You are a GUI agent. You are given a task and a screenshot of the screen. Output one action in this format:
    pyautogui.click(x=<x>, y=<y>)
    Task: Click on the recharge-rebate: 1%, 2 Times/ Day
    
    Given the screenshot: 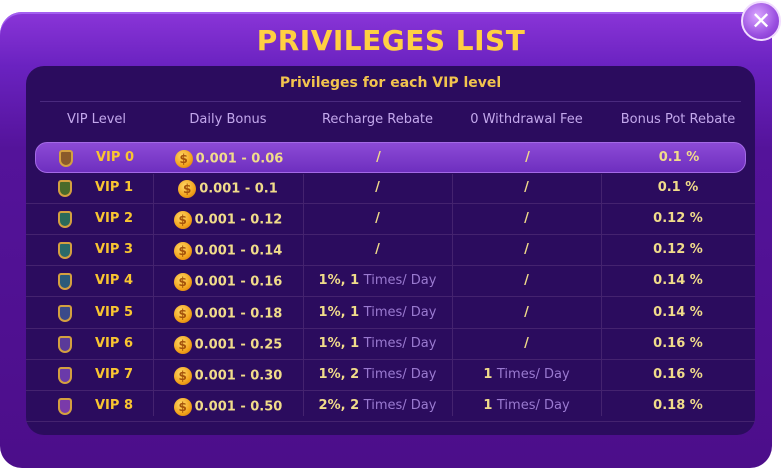 What is the action you would take?
    pyautogui.click(x=377, y=374)
    